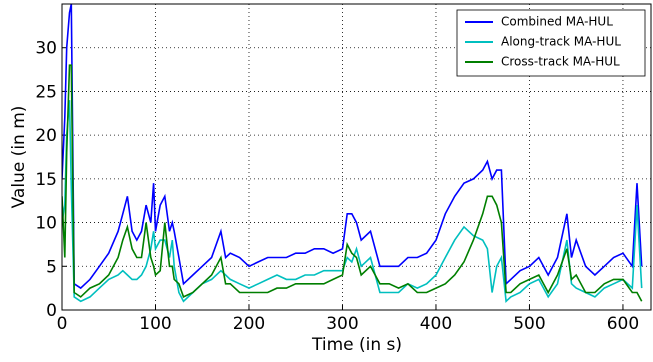  I want to click on x-axis-label: Time (in s), so click(356, 345).